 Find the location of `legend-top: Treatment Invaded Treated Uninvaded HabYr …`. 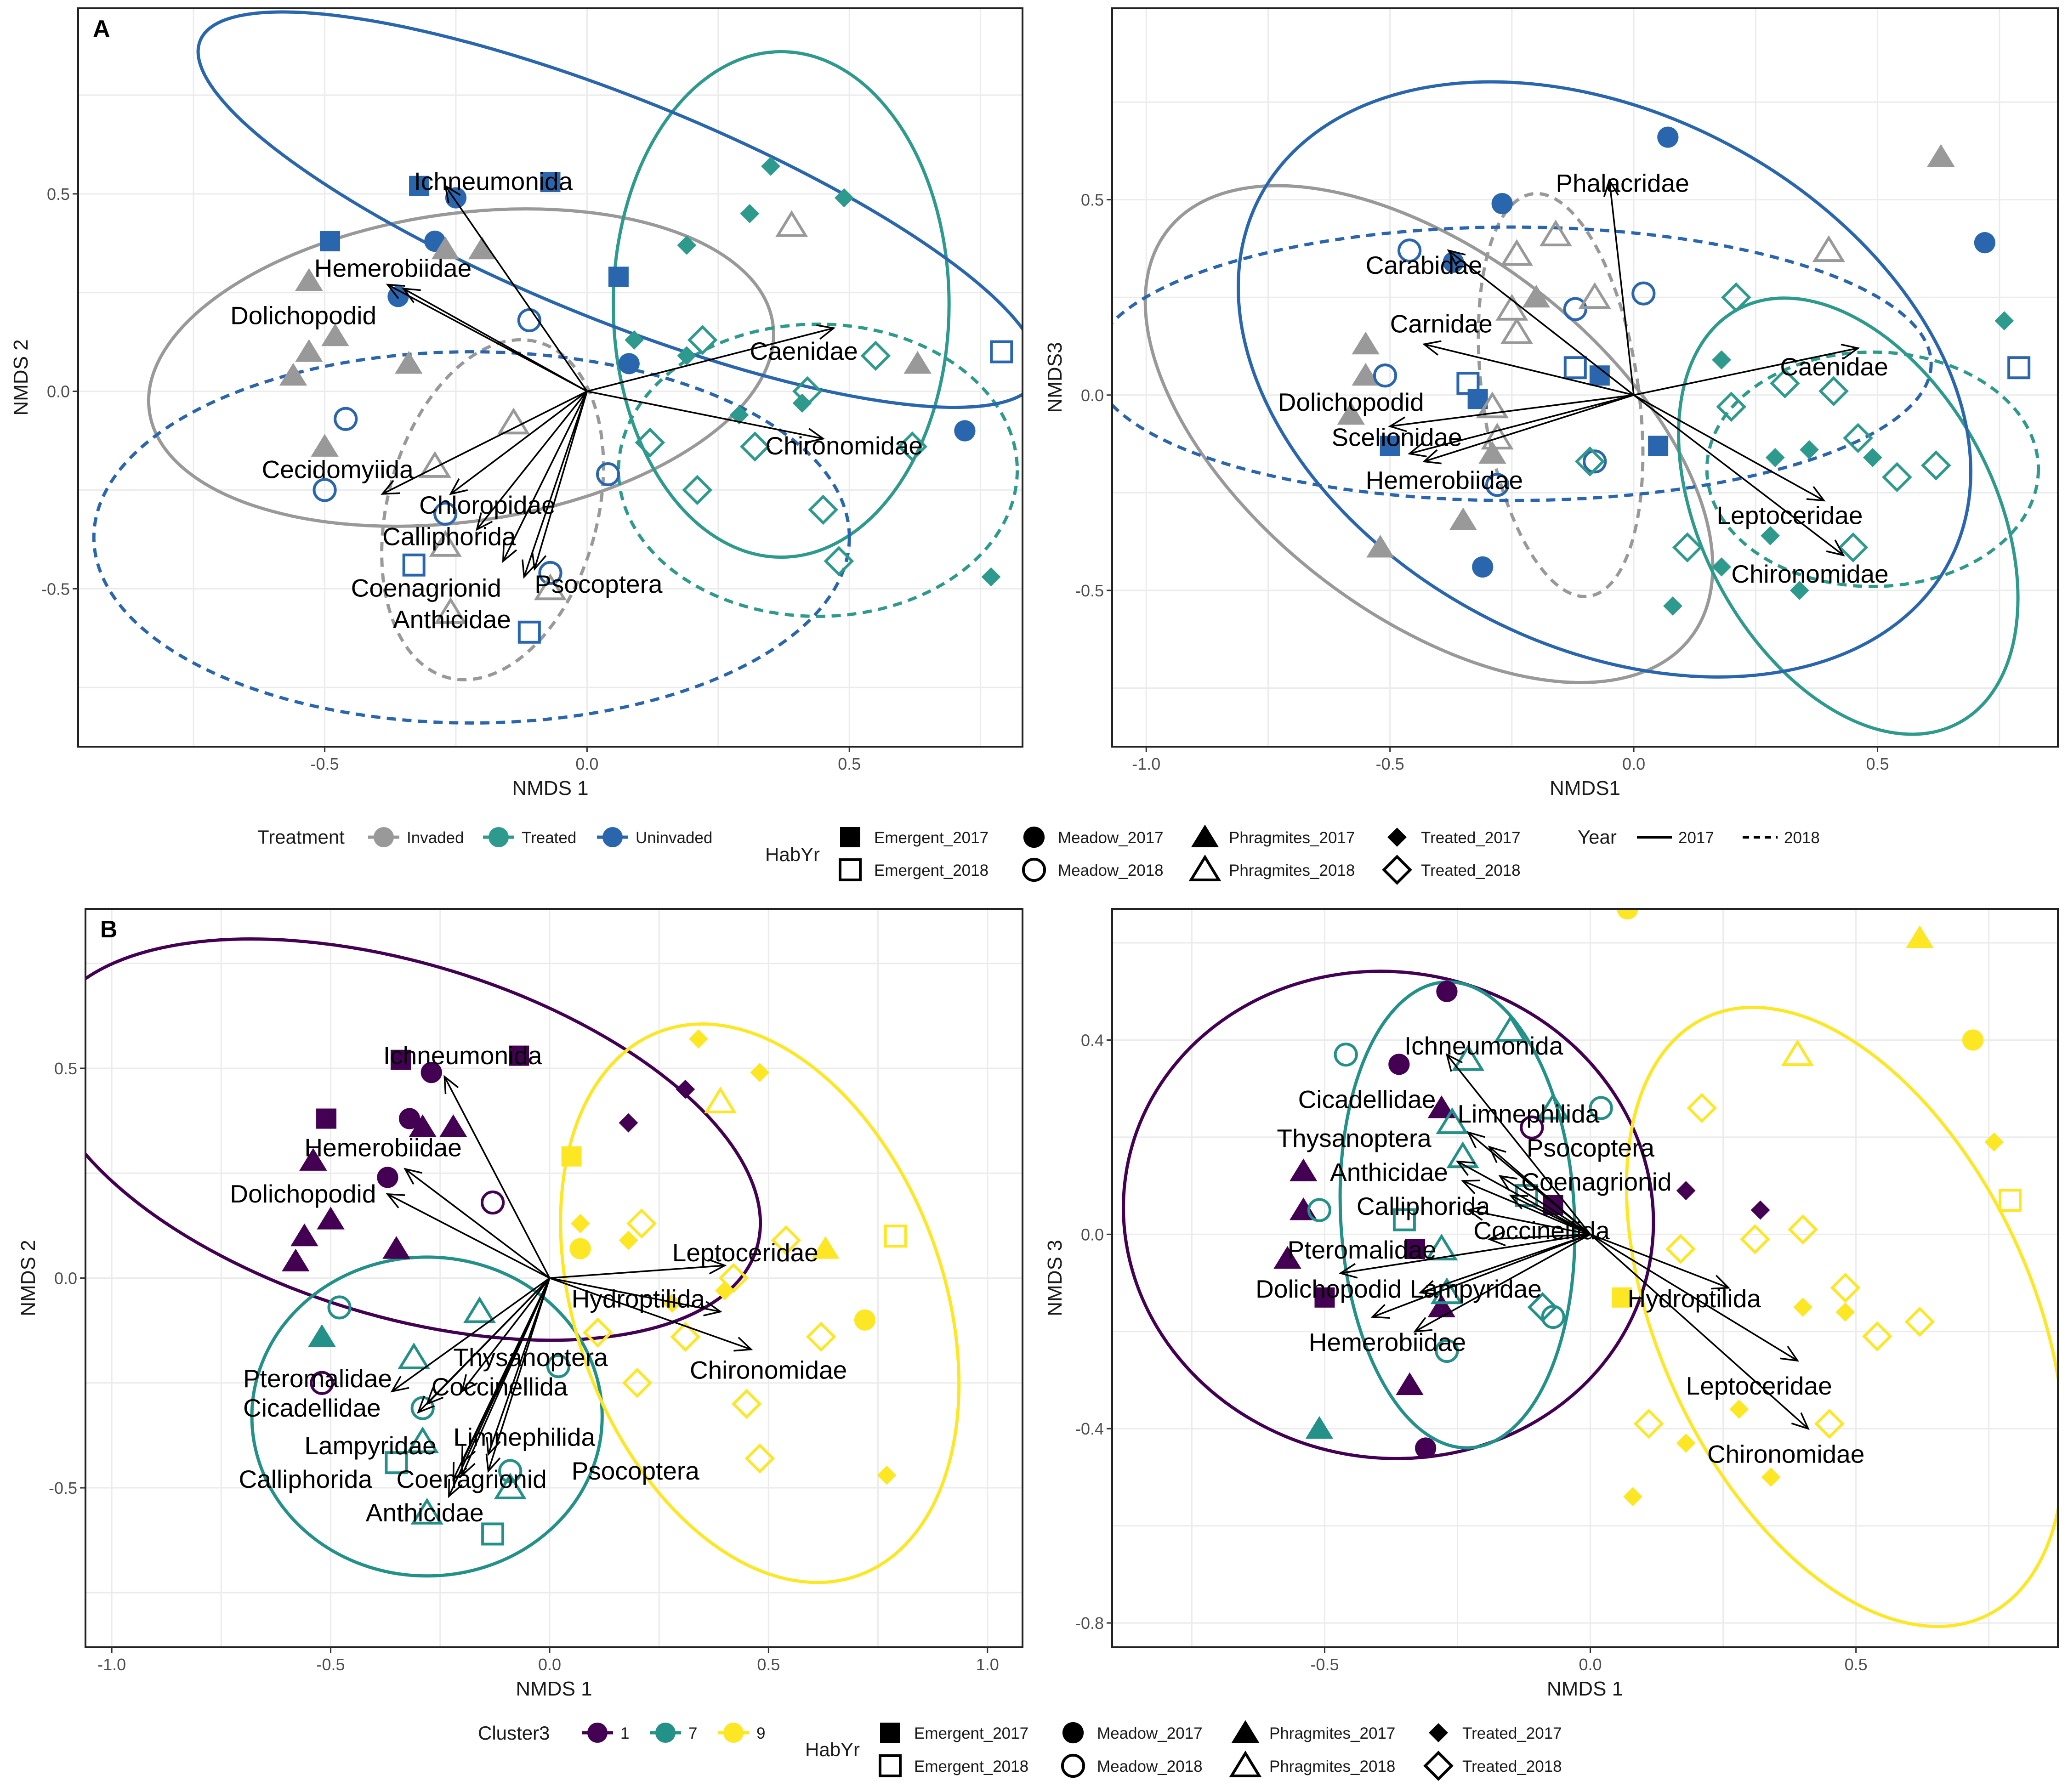

legend-top: Treatment Invaded Treated Uninvaded HabYr … is located at coordinates (1038, 854).